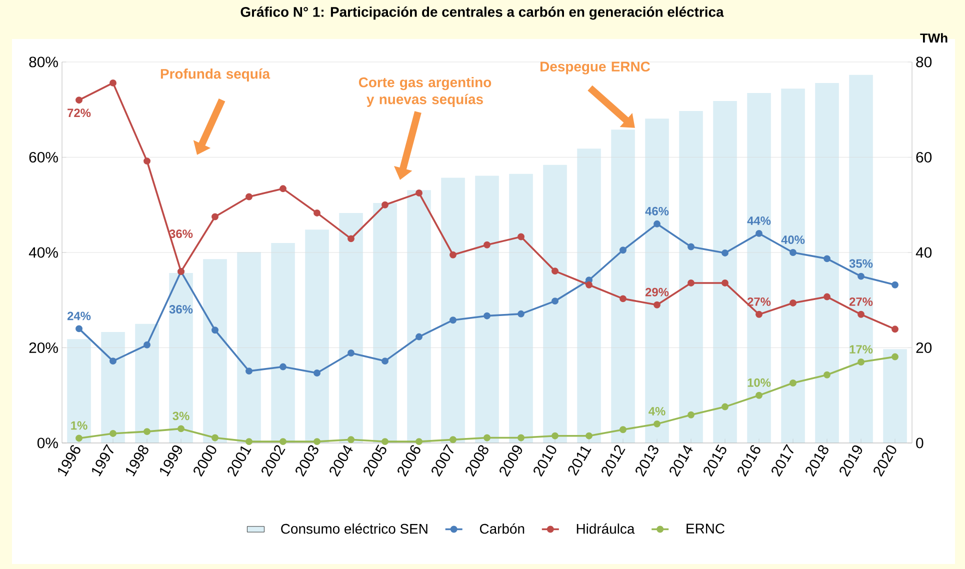 The width and height of the screenshot is (965, 569). I want to click on data-label: 36%, so click(181, 309).